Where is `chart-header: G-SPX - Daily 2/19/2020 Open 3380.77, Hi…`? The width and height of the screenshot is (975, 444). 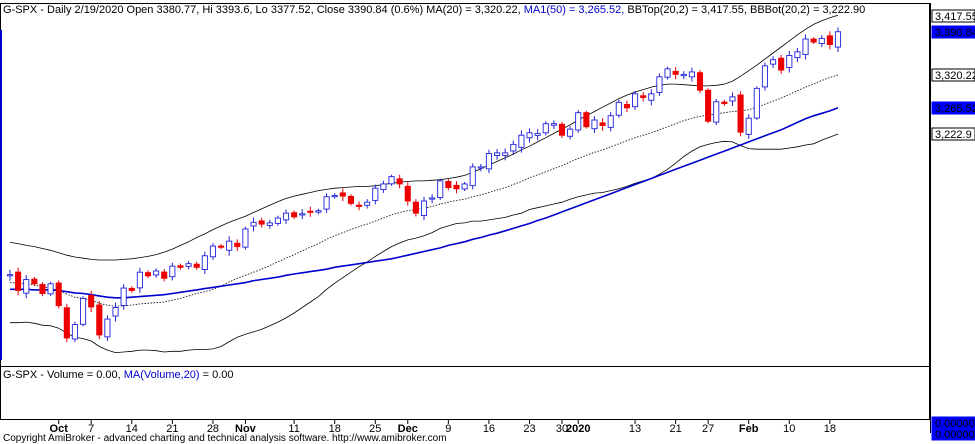 chart-header: G-SPX - Daily 2/19/2020 Open 3380.77, Hi… is located at coordinates (434, 10).